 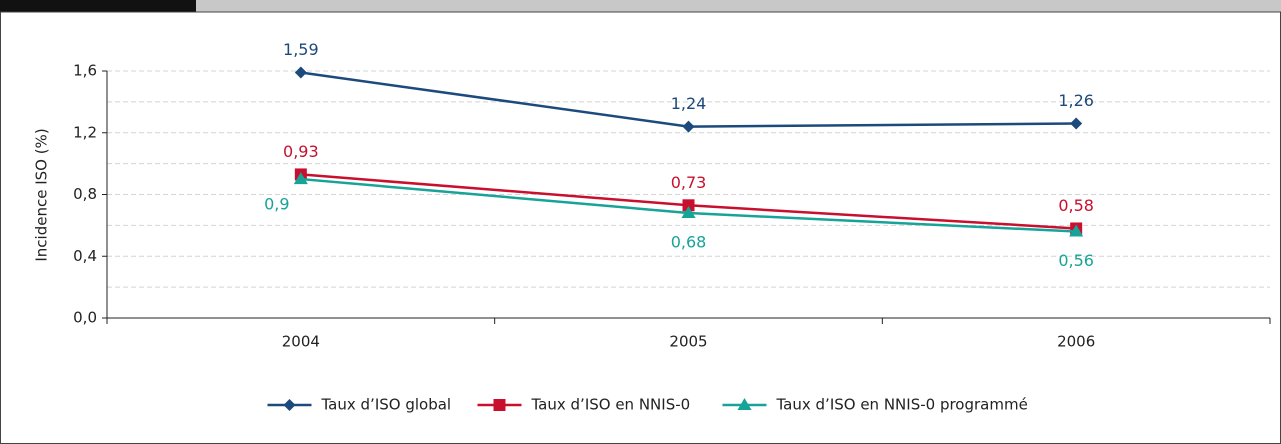 I want to click on value-label: 1,59, so click(x=301, y=49).